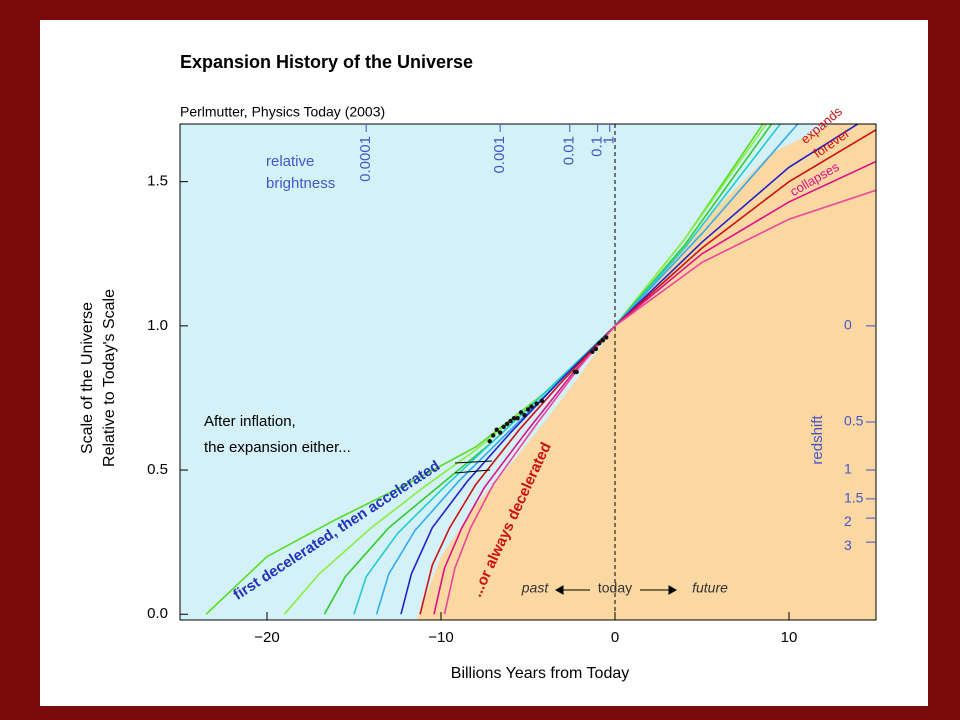 The image size is (960, 720). I want to click on brightness-label: relative, so click(290, 161).